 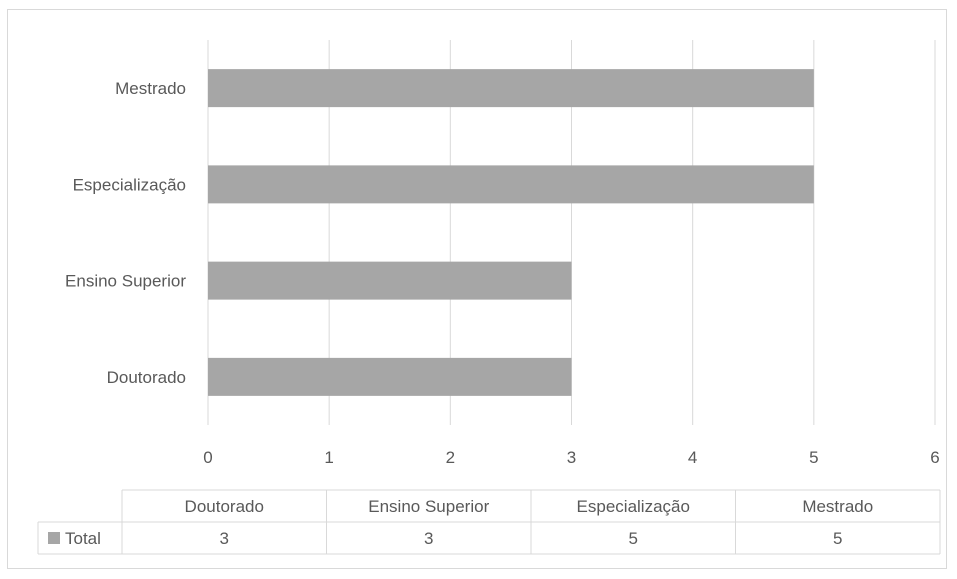 I want to click on table-header: Ensino Superior, so click(x=428, y=506).